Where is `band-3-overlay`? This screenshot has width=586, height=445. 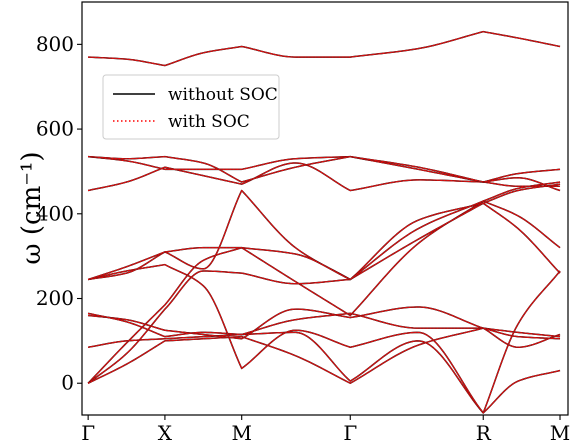
band-3-overlay is located at coordinates (324, 355).